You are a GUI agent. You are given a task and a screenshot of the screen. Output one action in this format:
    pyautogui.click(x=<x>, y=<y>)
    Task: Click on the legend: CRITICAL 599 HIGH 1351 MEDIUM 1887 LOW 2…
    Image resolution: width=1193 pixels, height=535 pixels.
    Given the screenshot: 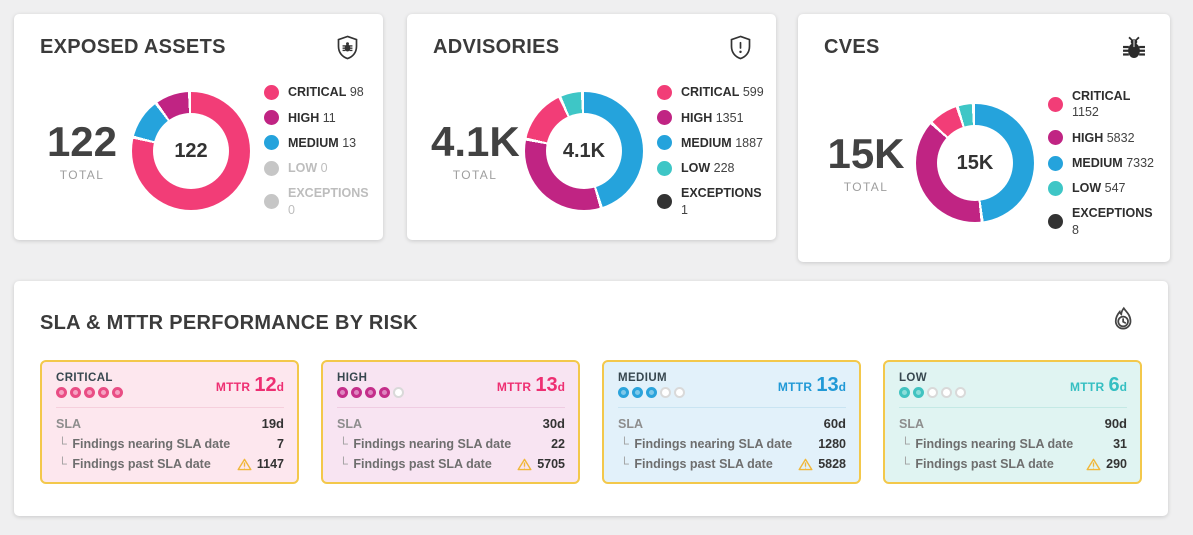 What is the action you would take?
    pyautogui.click(x=710, y=151)
    